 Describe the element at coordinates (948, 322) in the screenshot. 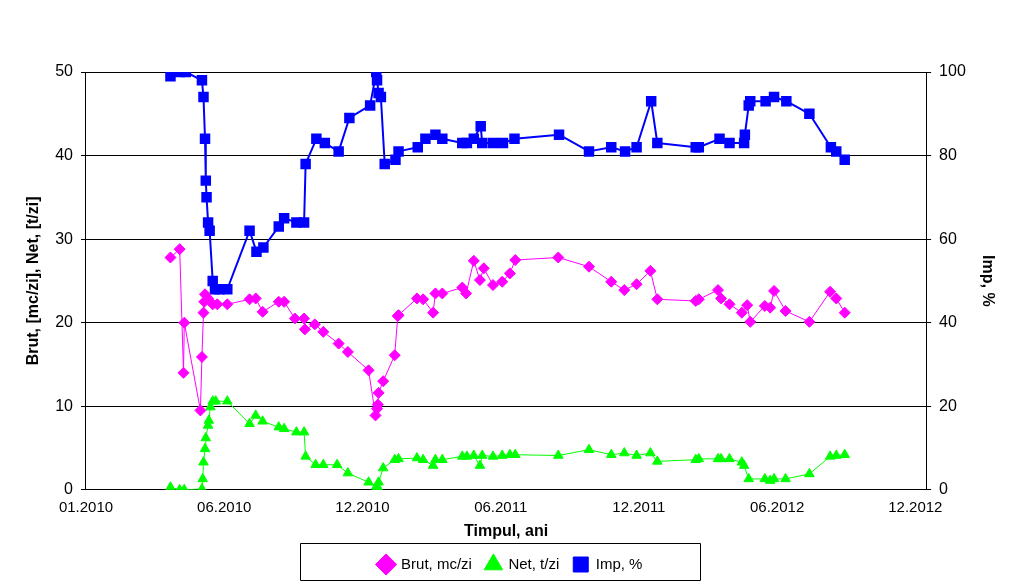

I see `y2-tick-label: 40` at that location.